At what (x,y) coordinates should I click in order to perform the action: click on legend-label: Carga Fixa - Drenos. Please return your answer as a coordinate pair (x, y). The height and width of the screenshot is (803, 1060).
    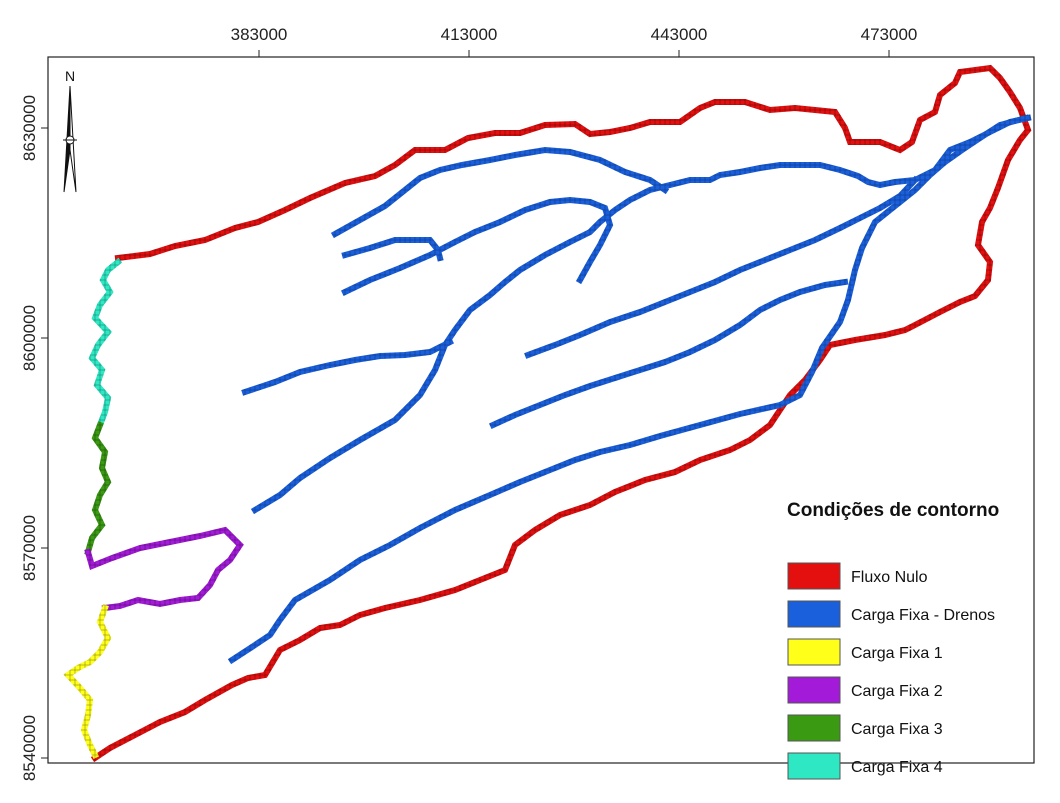
    Looking at the image, I should click on (923, 615).